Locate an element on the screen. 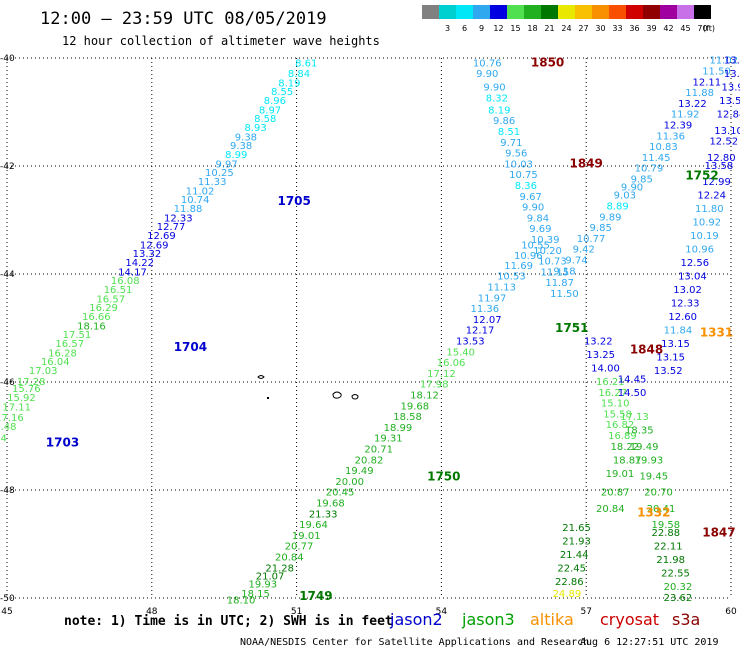 Image resolution: width=740 pixels, height=650 pixels. scale-tick-label: 6 is located at coordinates (464, 28).